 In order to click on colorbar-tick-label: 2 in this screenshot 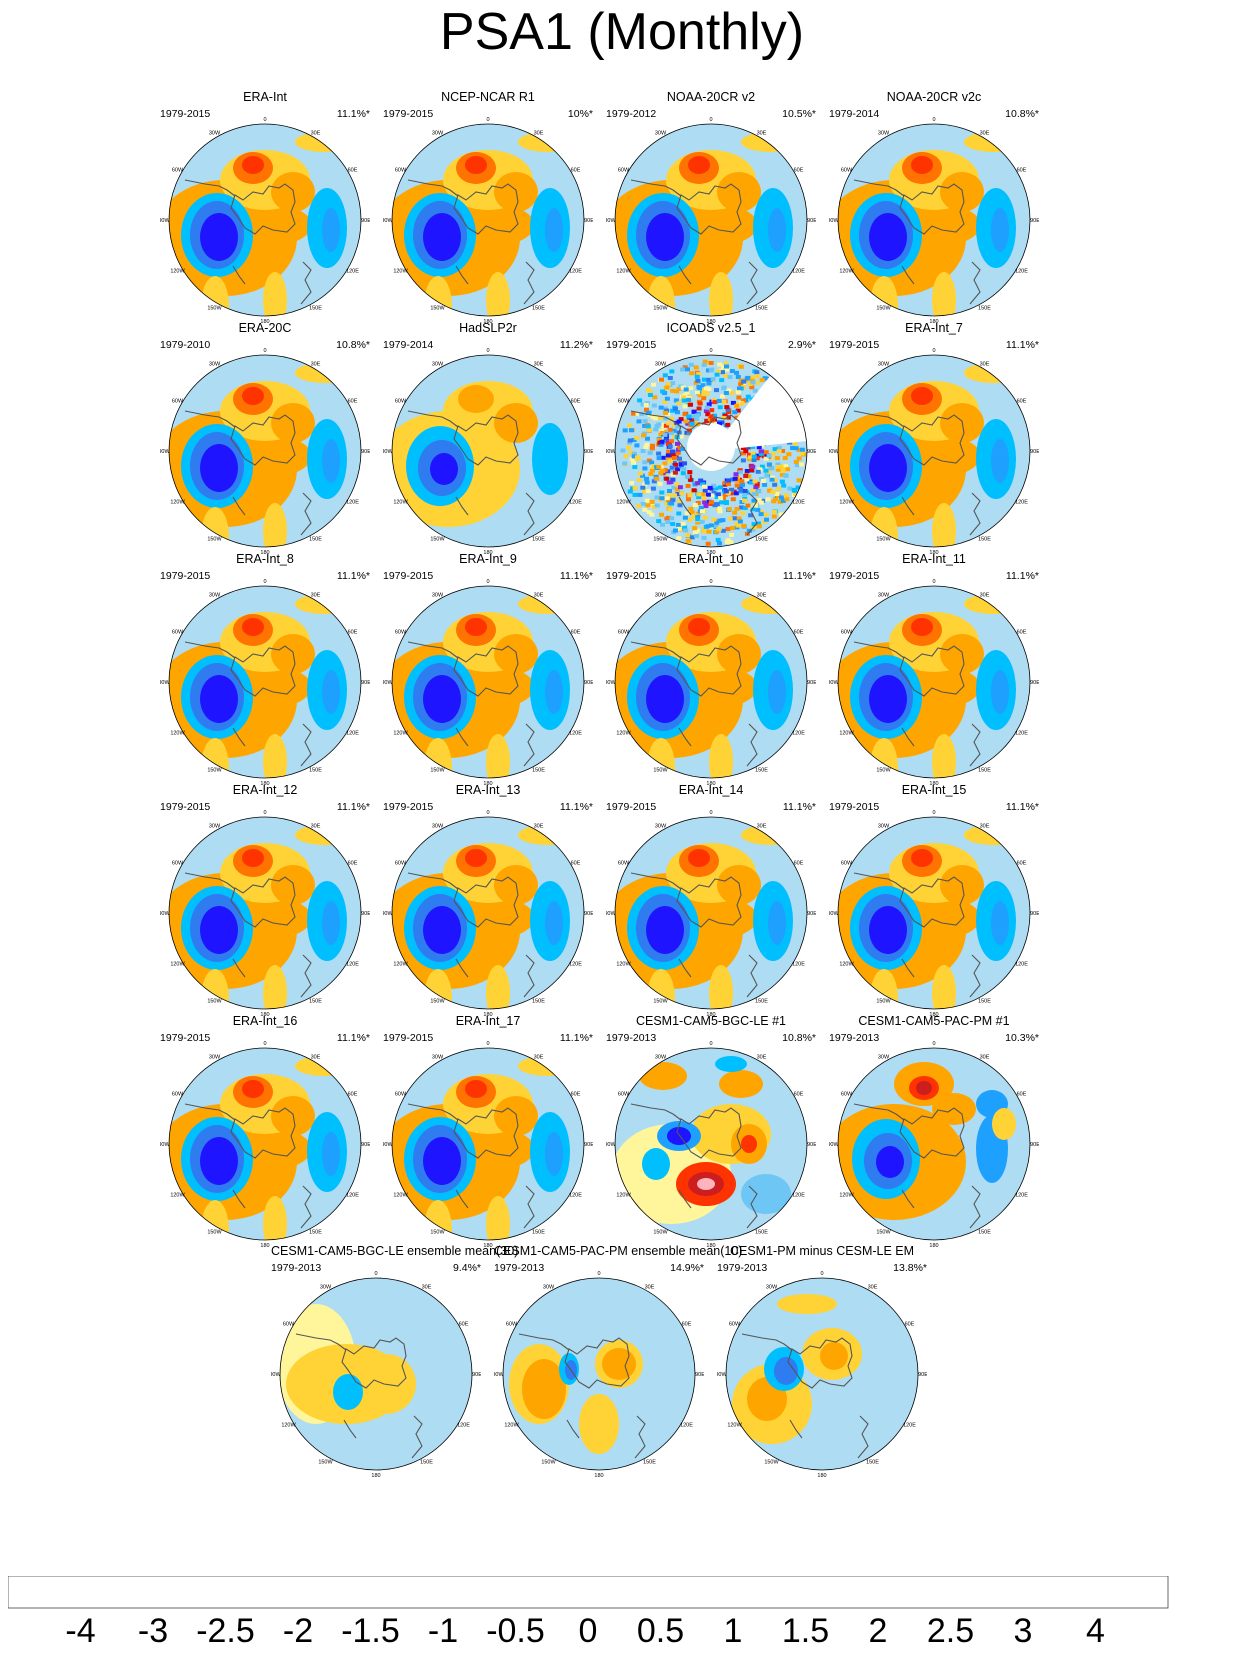, I will do `click(878, 1629)`.